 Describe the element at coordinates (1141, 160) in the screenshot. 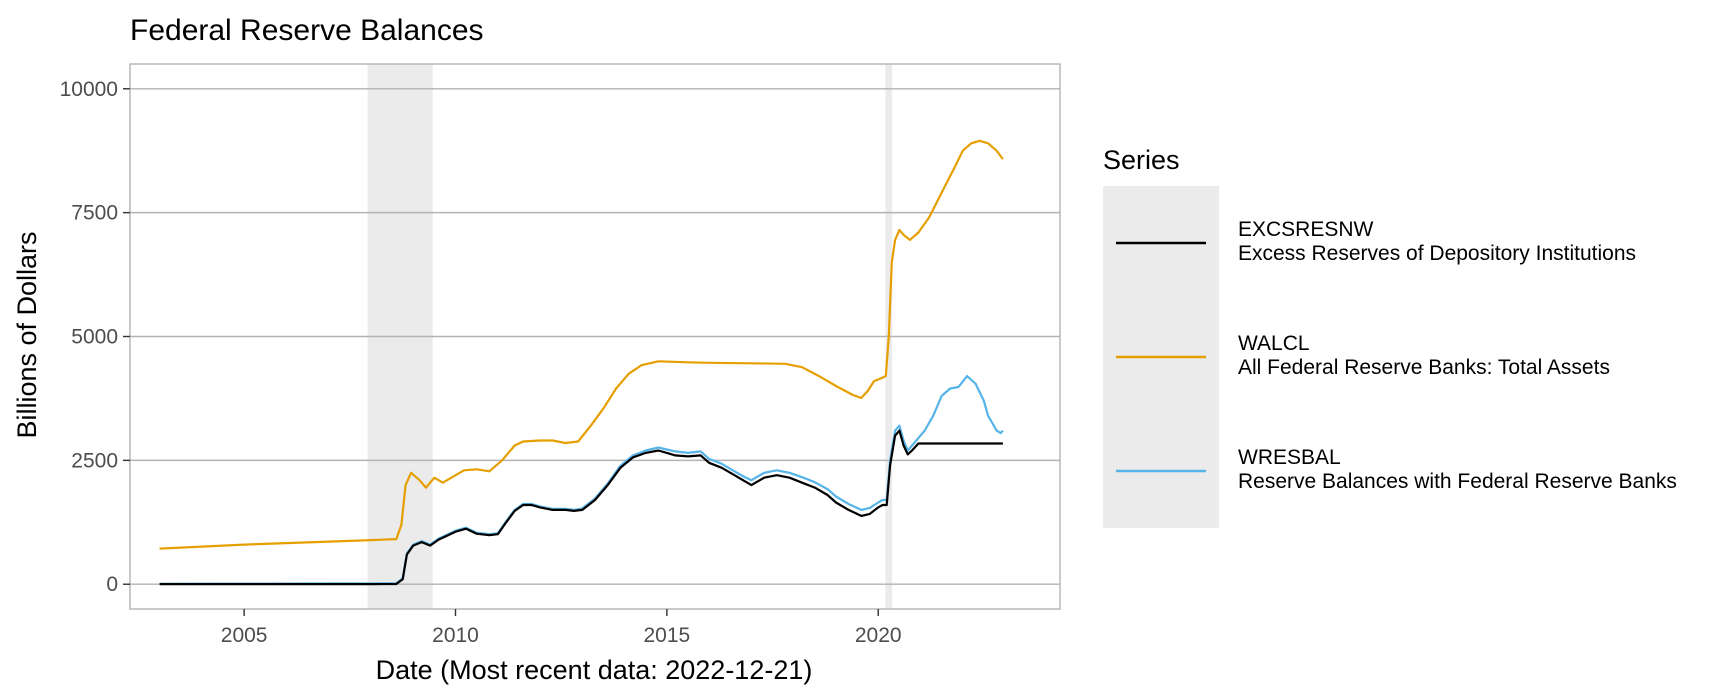

I see `legend-title: Series` at that location.